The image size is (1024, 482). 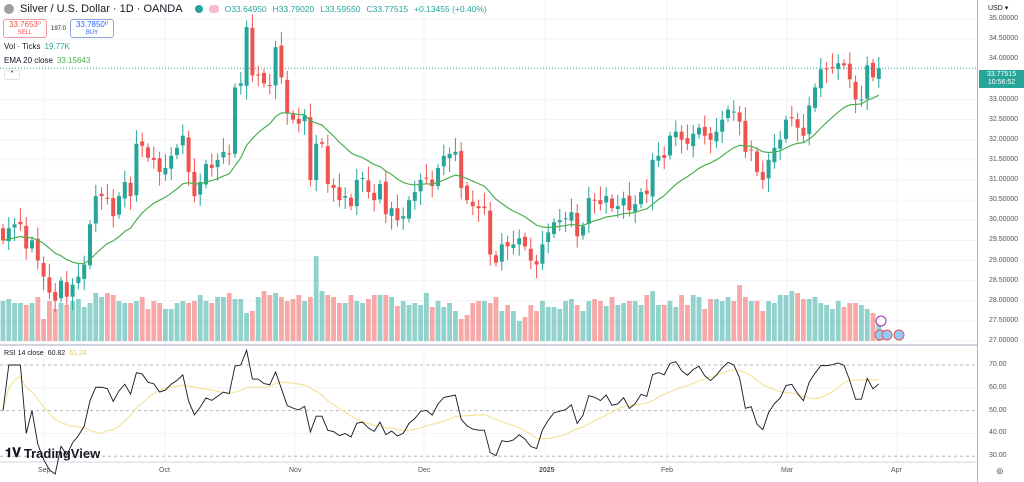 What do you see at coordinates (1004, 220) in the screenshot?
I see `price-tick: 30.00000` at bounding box center [1004, 220].